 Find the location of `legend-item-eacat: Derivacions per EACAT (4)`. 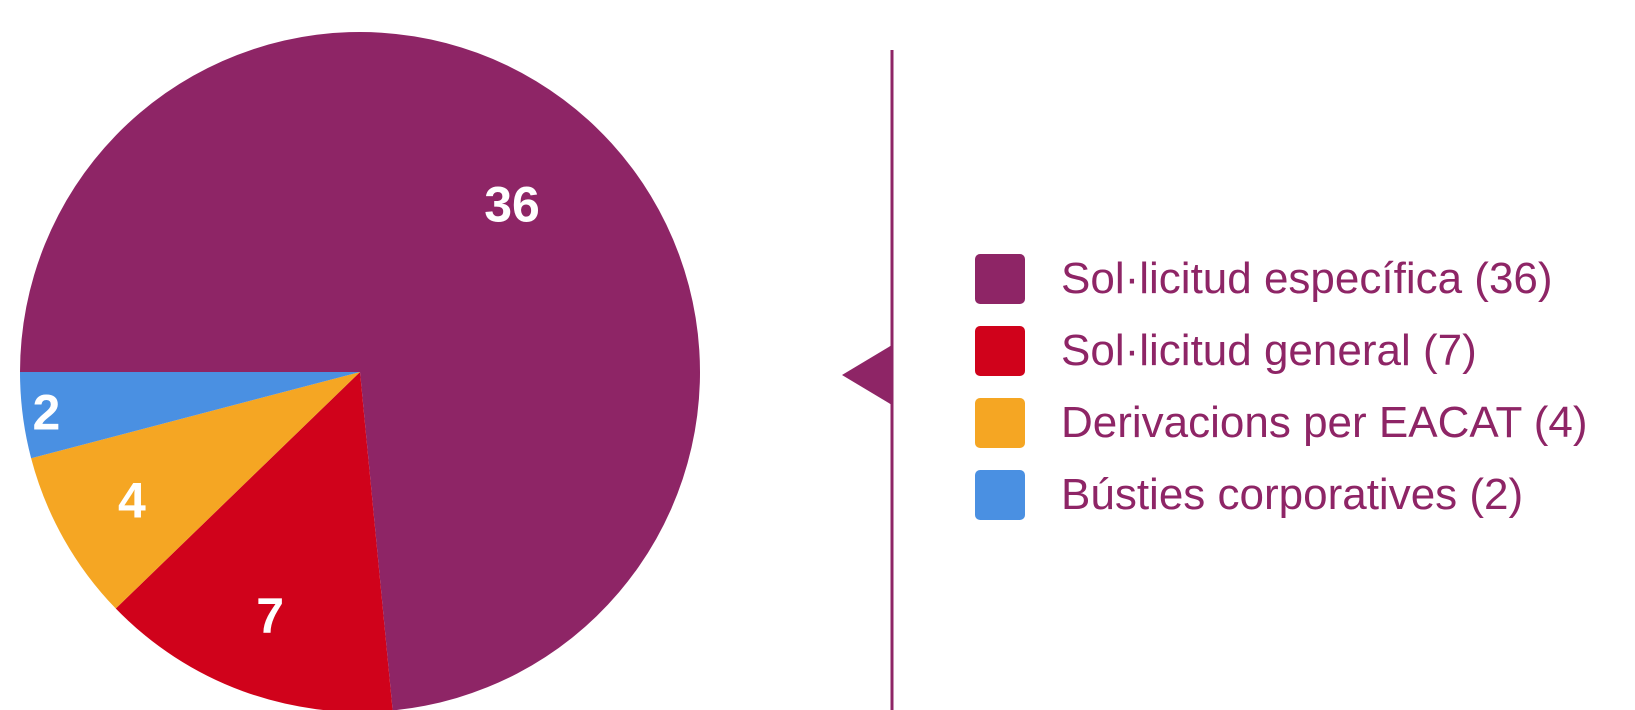

legend-item-eacat: Derivacions per EACAT (4) is located at coordinates (1305, 423).